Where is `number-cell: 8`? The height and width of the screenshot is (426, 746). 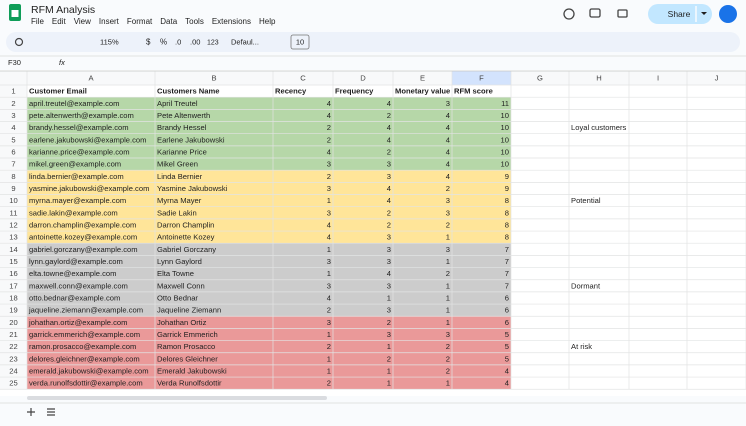
number-cell: 8 is located at coordinates (507, 200).